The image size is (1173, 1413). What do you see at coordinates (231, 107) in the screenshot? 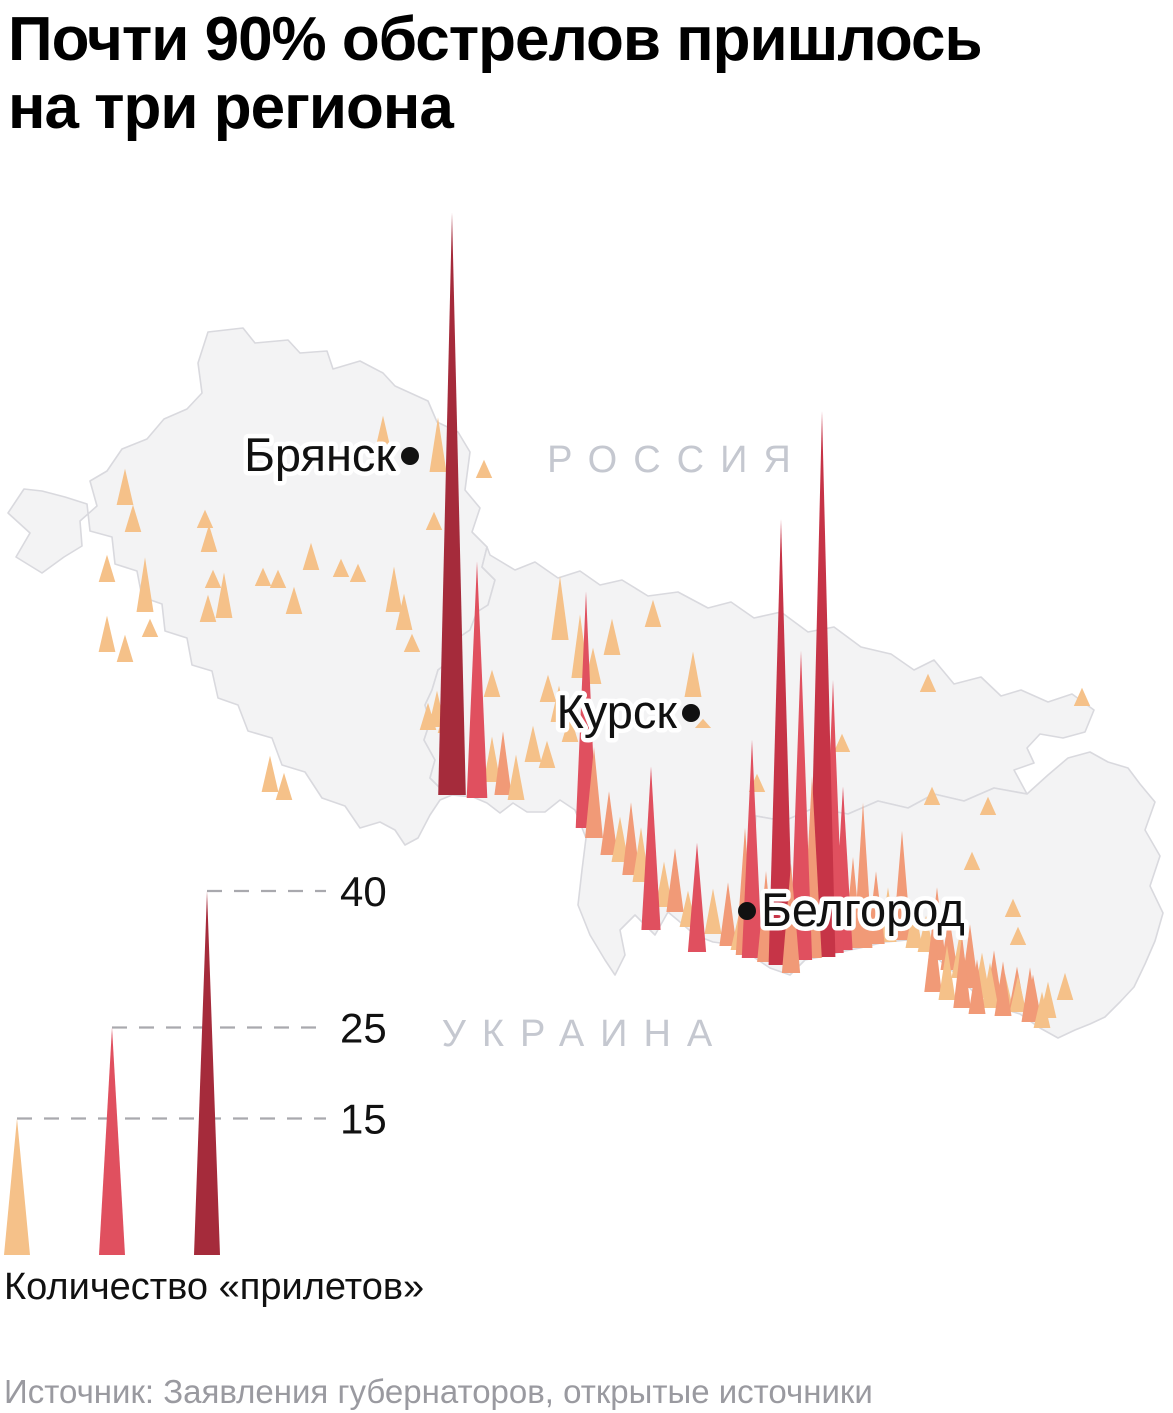
I see `title-line-2: на три региона` at bounding box center [231, 107].